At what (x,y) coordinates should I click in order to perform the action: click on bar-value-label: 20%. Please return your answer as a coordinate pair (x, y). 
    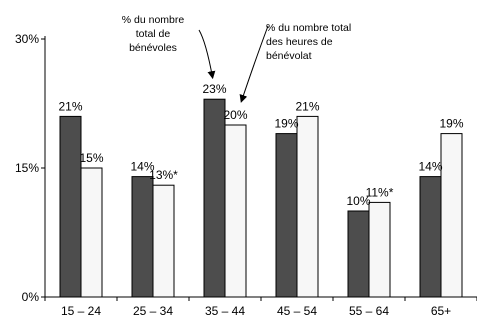
    Looking at the image, I should click on (235, 115).